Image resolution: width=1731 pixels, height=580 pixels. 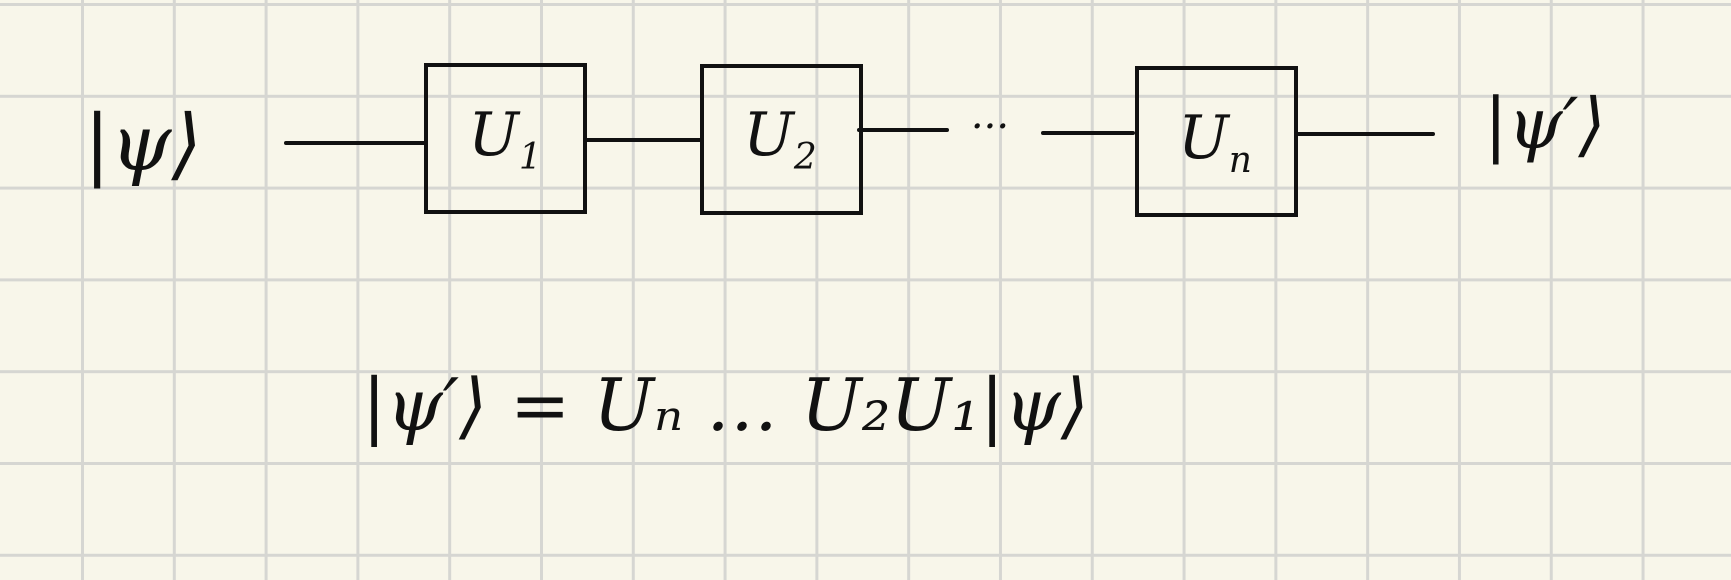 I want to click on gate-u2-label: U2, so click(x=779, y=139).